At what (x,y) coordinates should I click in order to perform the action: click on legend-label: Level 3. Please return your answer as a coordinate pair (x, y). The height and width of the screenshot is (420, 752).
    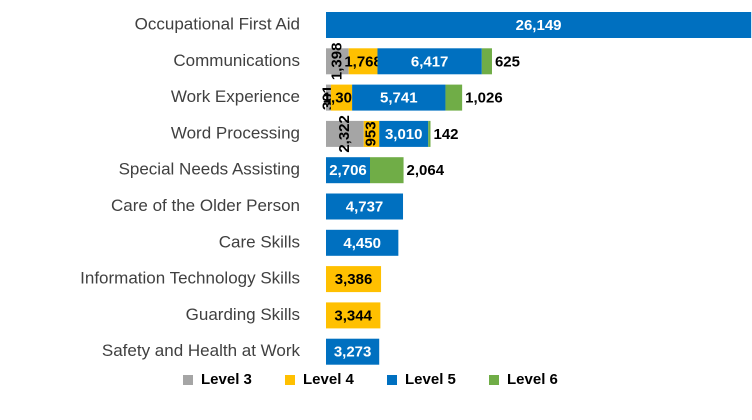
    Looking at the image, I should click on (226, 379).